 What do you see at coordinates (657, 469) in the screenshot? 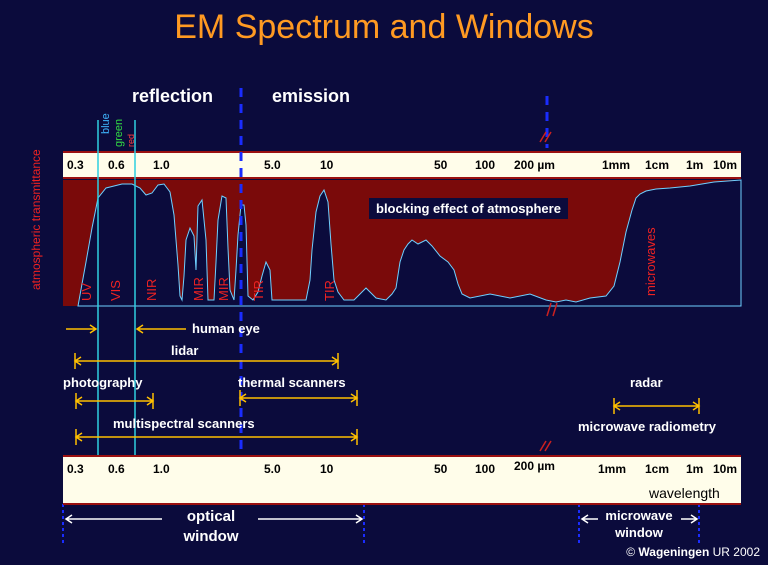
I see `bottom-tick-9: 1cm` at bounding box center [657, 469].